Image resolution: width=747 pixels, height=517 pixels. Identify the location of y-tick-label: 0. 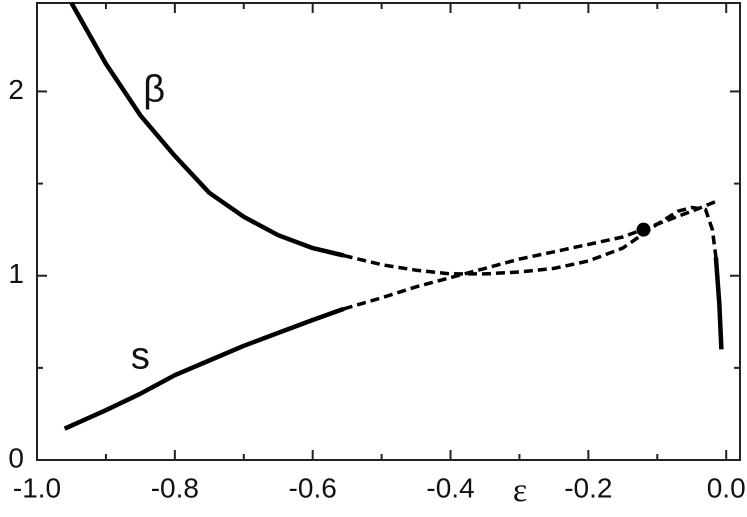
(16, 457).